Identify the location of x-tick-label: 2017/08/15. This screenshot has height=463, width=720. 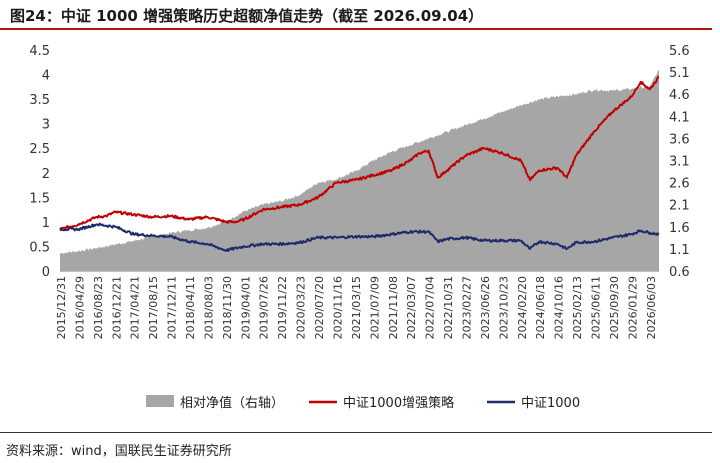
(153, 307).